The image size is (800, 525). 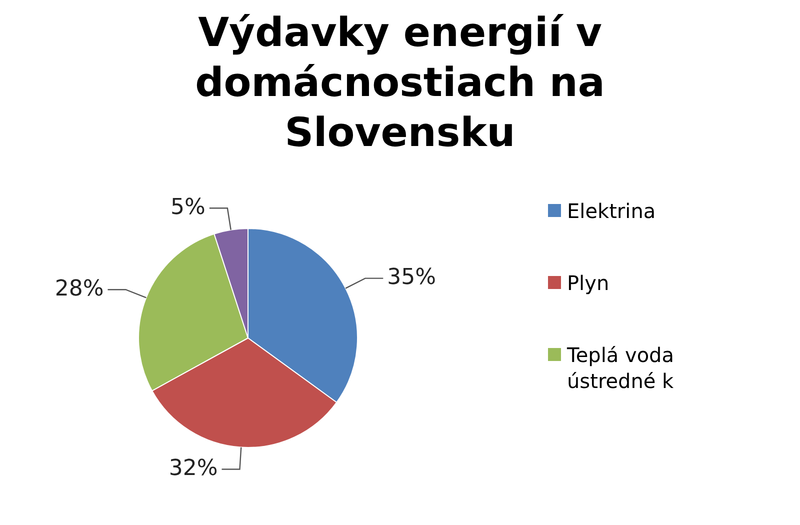 I want to click on legend-label: Elektrina, so click(x=611, y=211).